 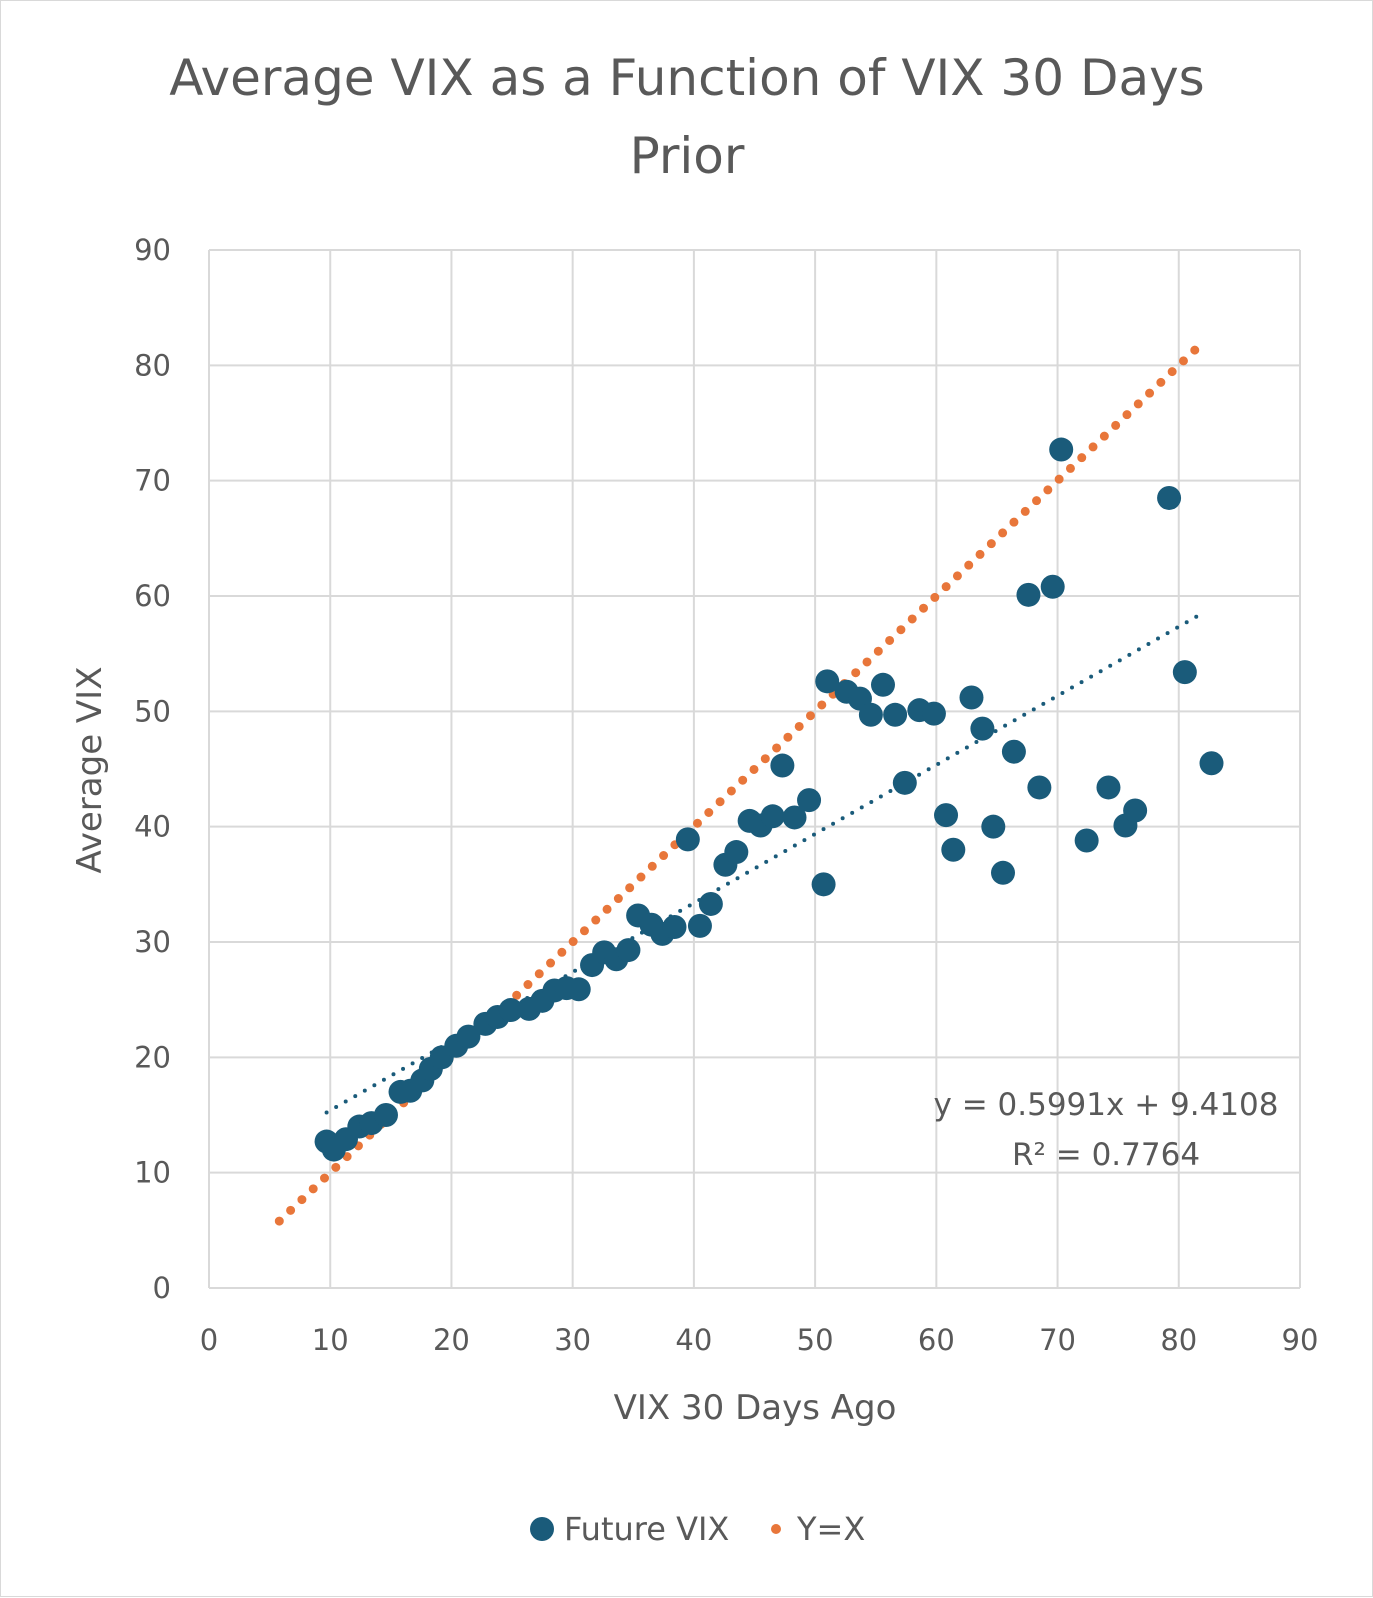 I want to click on legend-label-y-equals-x: Y=X, so click(x=830, y=1529).